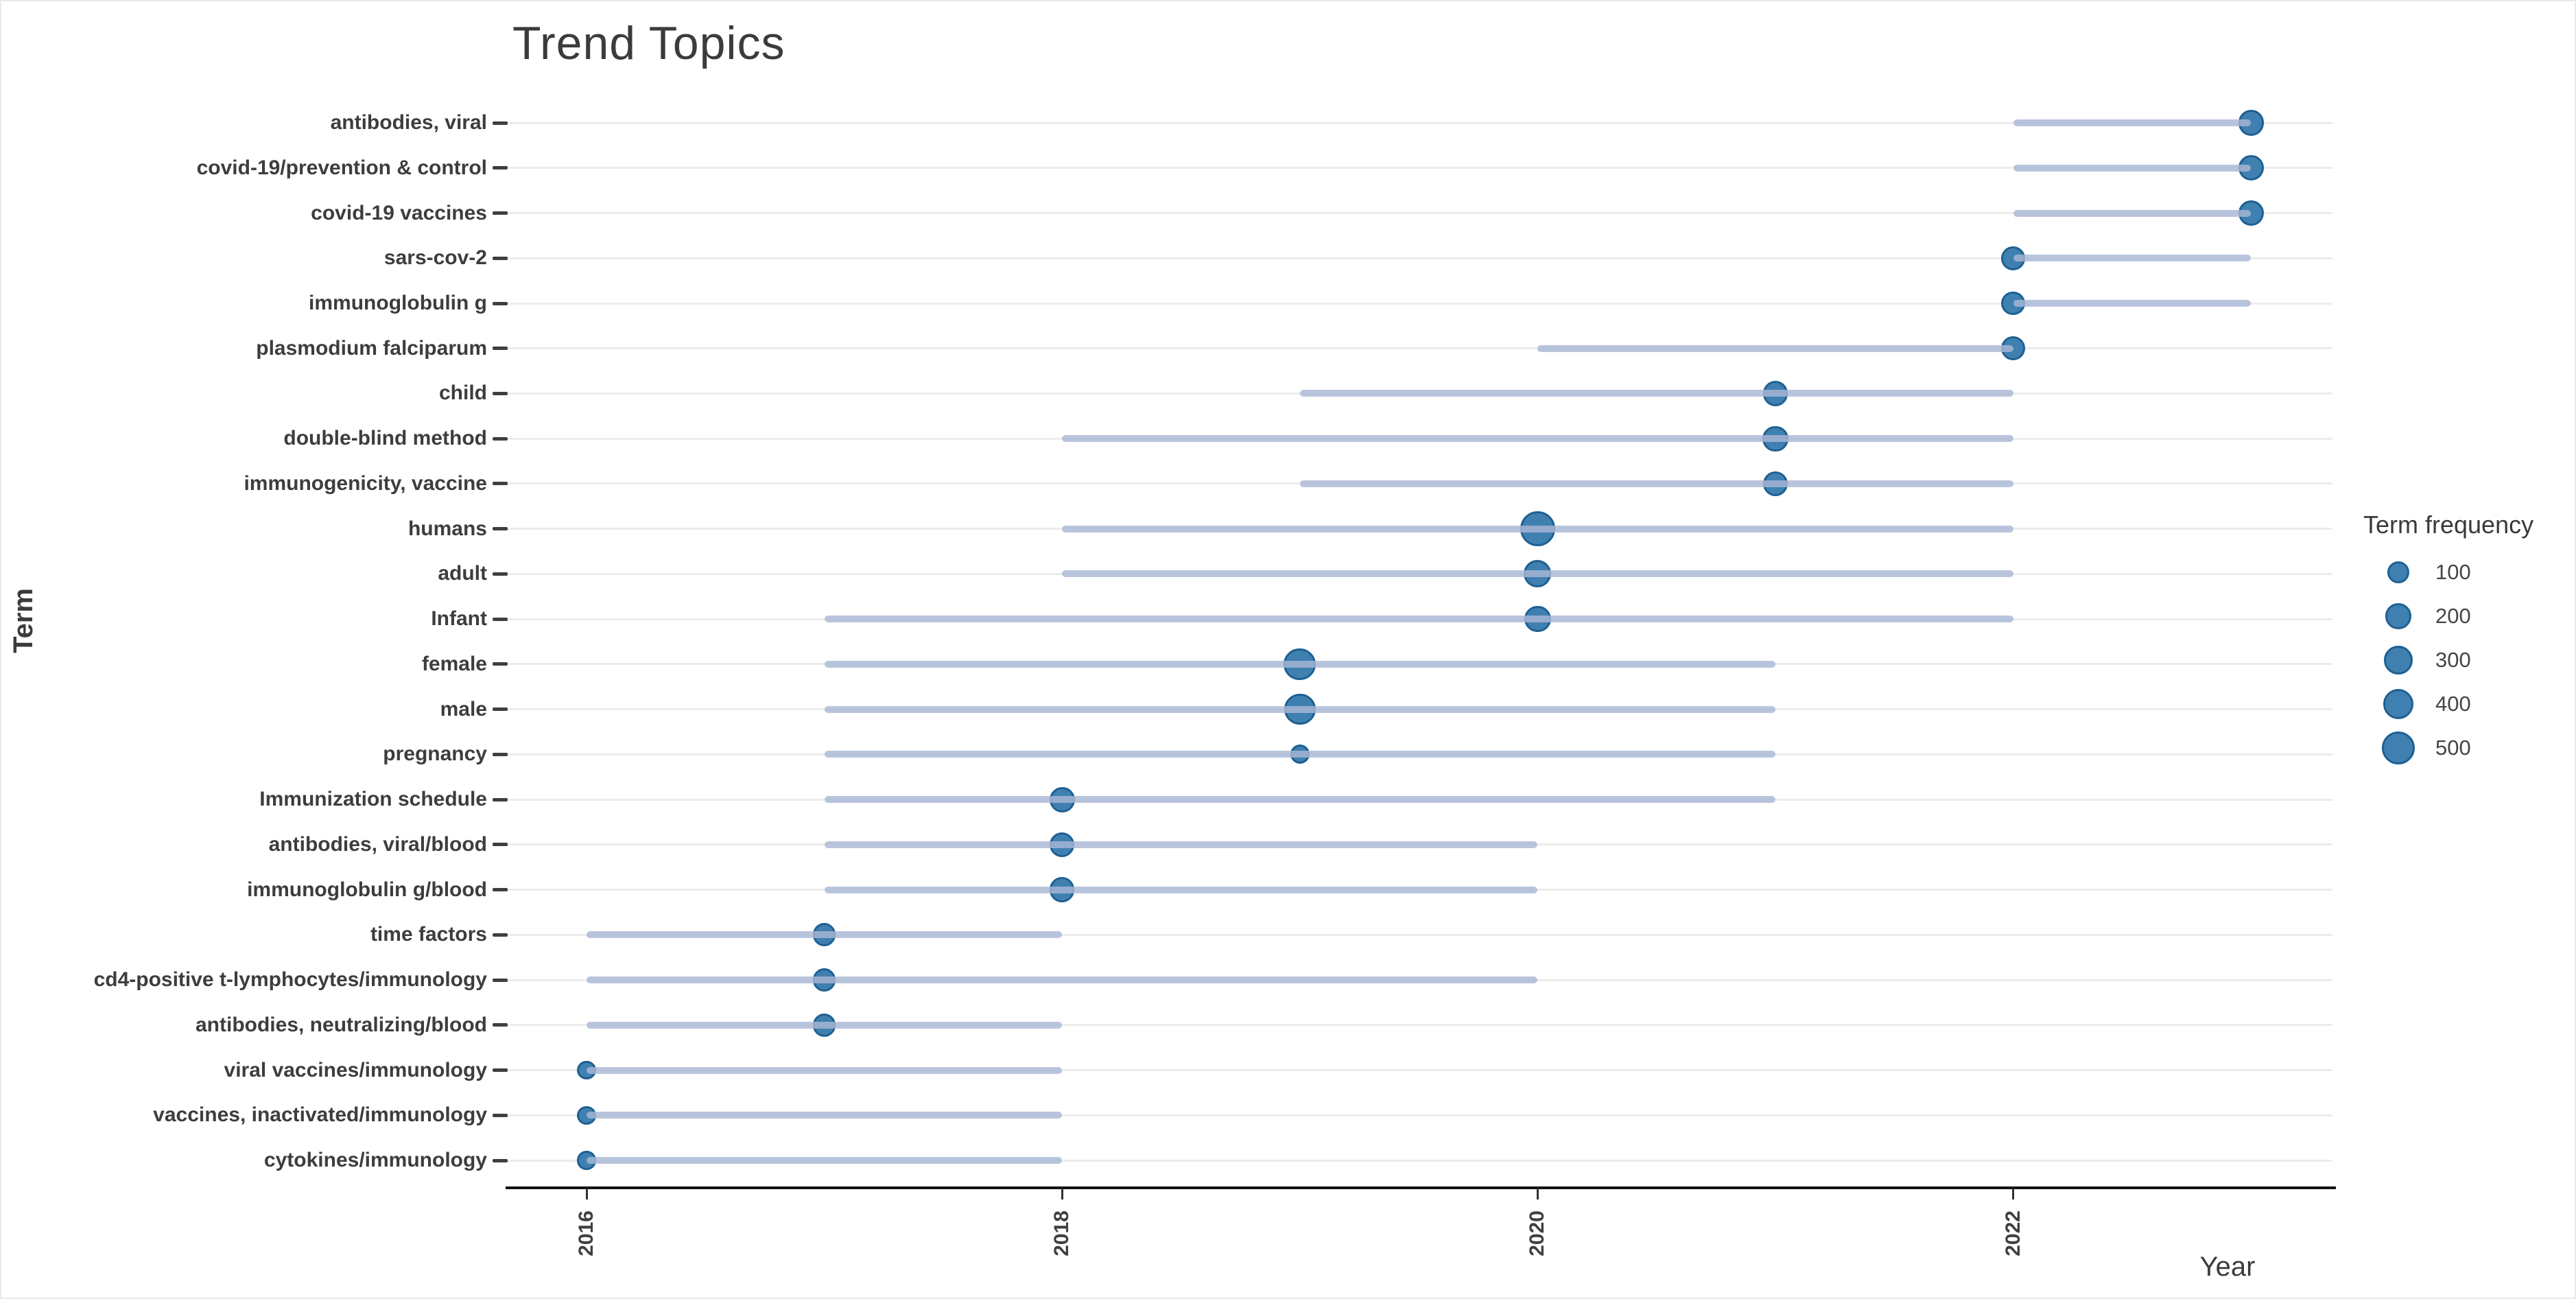  Describe the element at coordinates (1537, 1233) in the screenshot. I see `x-axis-tick-label: 2020` at that location.